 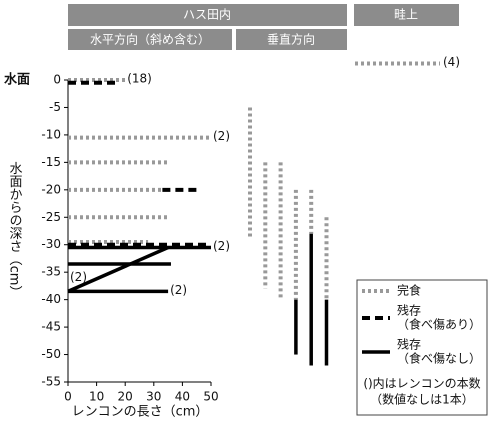 What do you see at coordinates (51, 134) in the screenshot?
I see `y-tick-label: -10` at bounding box center [51, 134].